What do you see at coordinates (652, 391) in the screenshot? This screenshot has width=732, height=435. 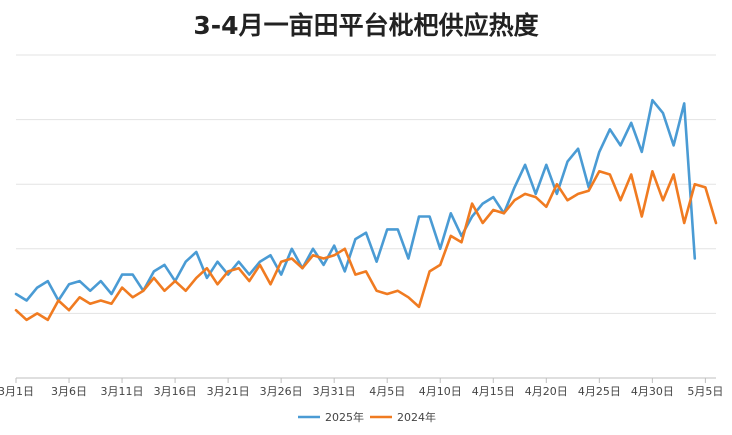 I see `x-tick-label: 4月30日` at bounding box center [652, 391].